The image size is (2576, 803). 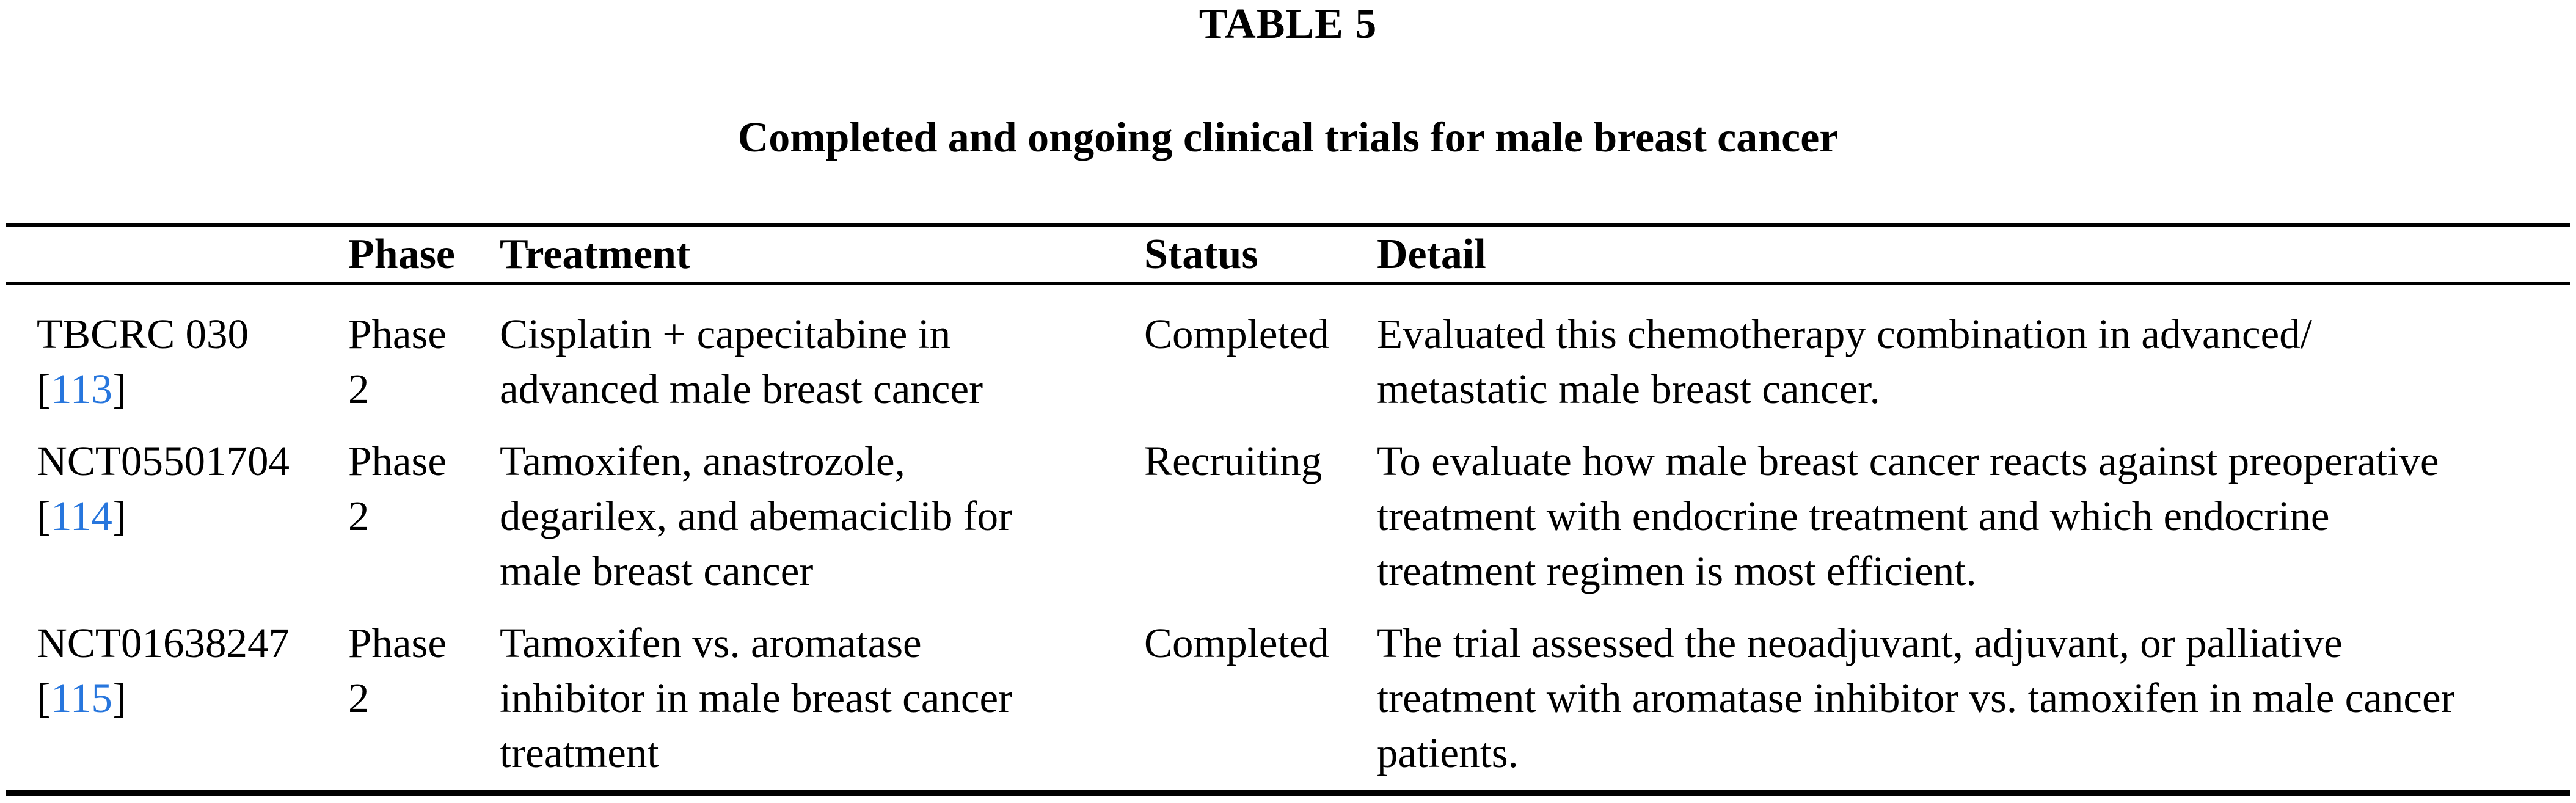 I want to click on col-header-detail: Detail, so click(x=1973, y=255).